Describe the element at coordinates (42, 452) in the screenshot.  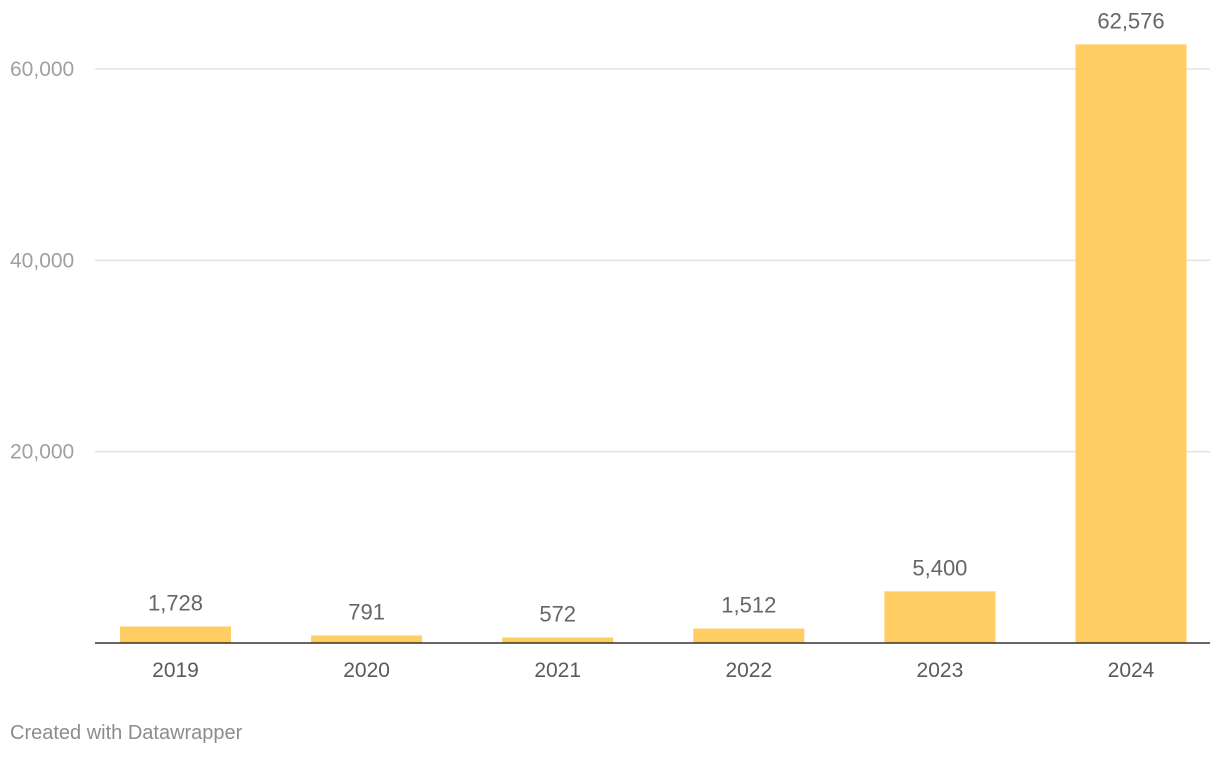
I see `y-tick-label: 20,000` at that location.